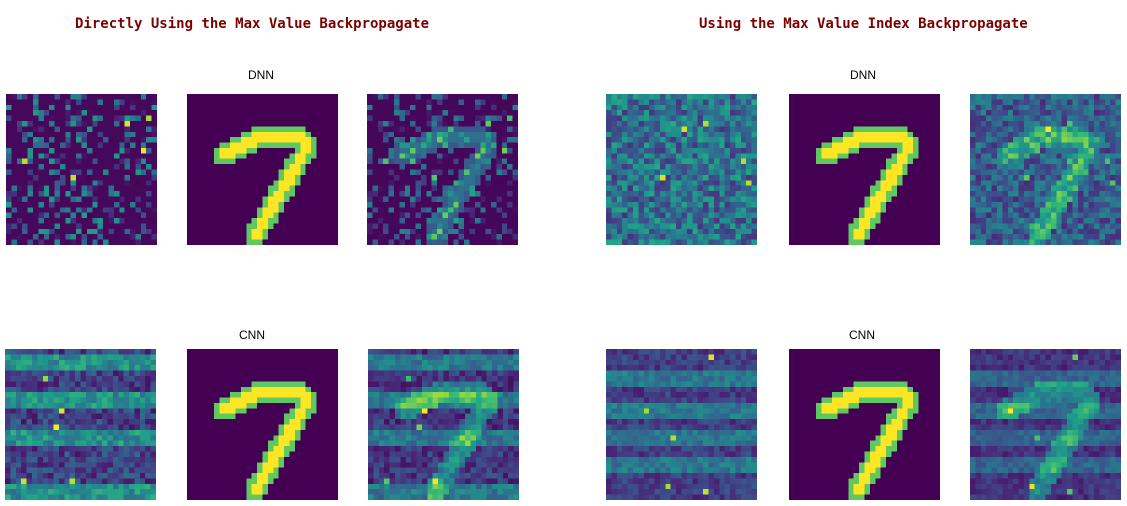 The image size is (1127, 506). I want to click on section-title-right: Using the Max Value Index Backpropagate, so click(863, 24).